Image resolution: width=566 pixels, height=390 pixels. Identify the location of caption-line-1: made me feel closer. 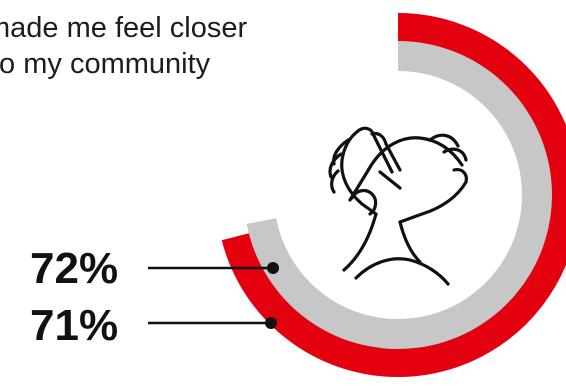
(124, 28).